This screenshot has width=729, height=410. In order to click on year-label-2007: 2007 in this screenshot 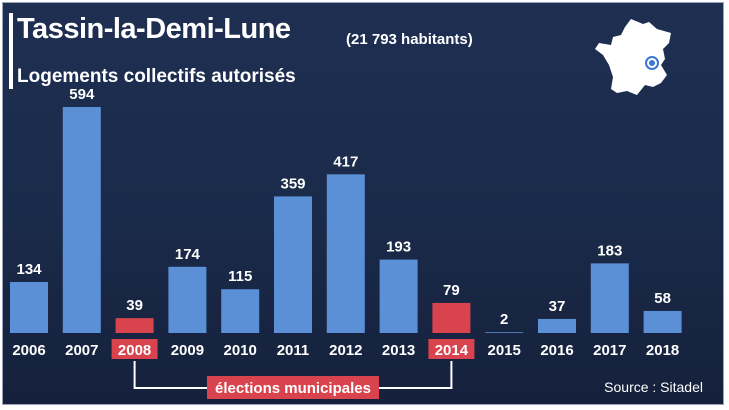, I will do `click(81, 350)`.